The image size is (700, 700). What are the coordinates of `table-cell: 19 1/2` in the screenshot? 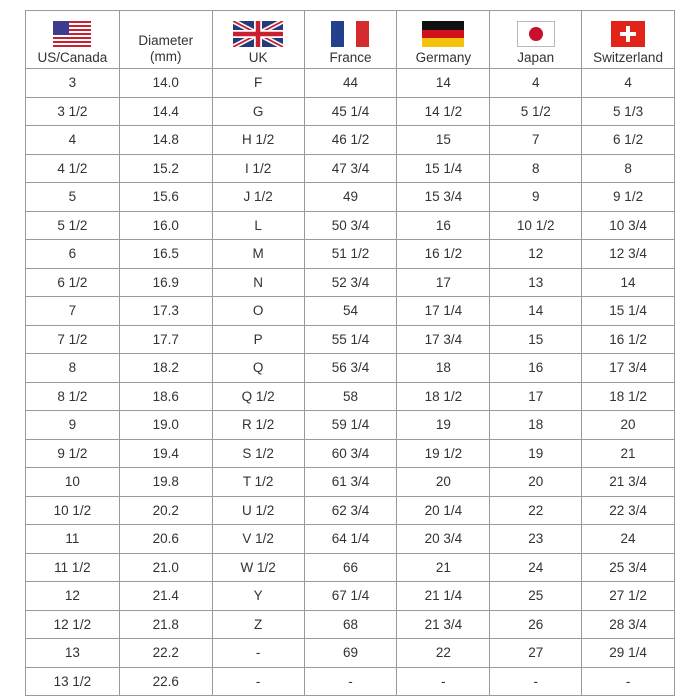 It's located at (443, 453).